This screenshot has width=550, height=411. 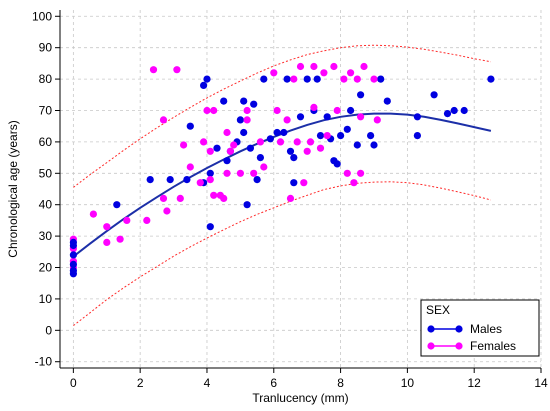 I want to click on x-axis-title: Tranlucency (mm), so click(x=300, y=398).